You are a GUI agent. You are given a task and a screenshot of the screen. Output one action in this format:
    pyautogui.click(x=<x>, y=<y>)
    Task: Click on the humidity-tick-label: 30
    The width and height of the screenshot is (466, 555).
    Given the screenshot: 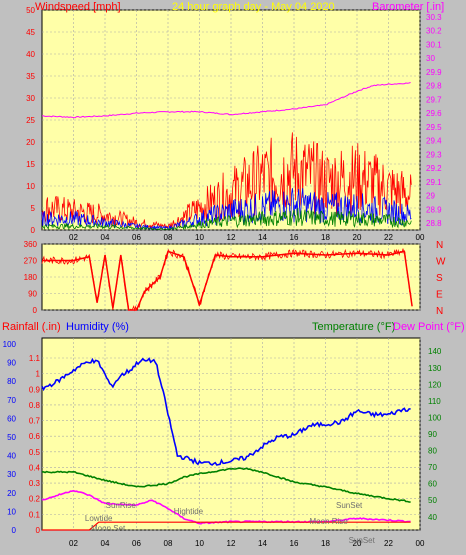 What is the action you would take?
    pyautogui.click(x=11, y=474)
    